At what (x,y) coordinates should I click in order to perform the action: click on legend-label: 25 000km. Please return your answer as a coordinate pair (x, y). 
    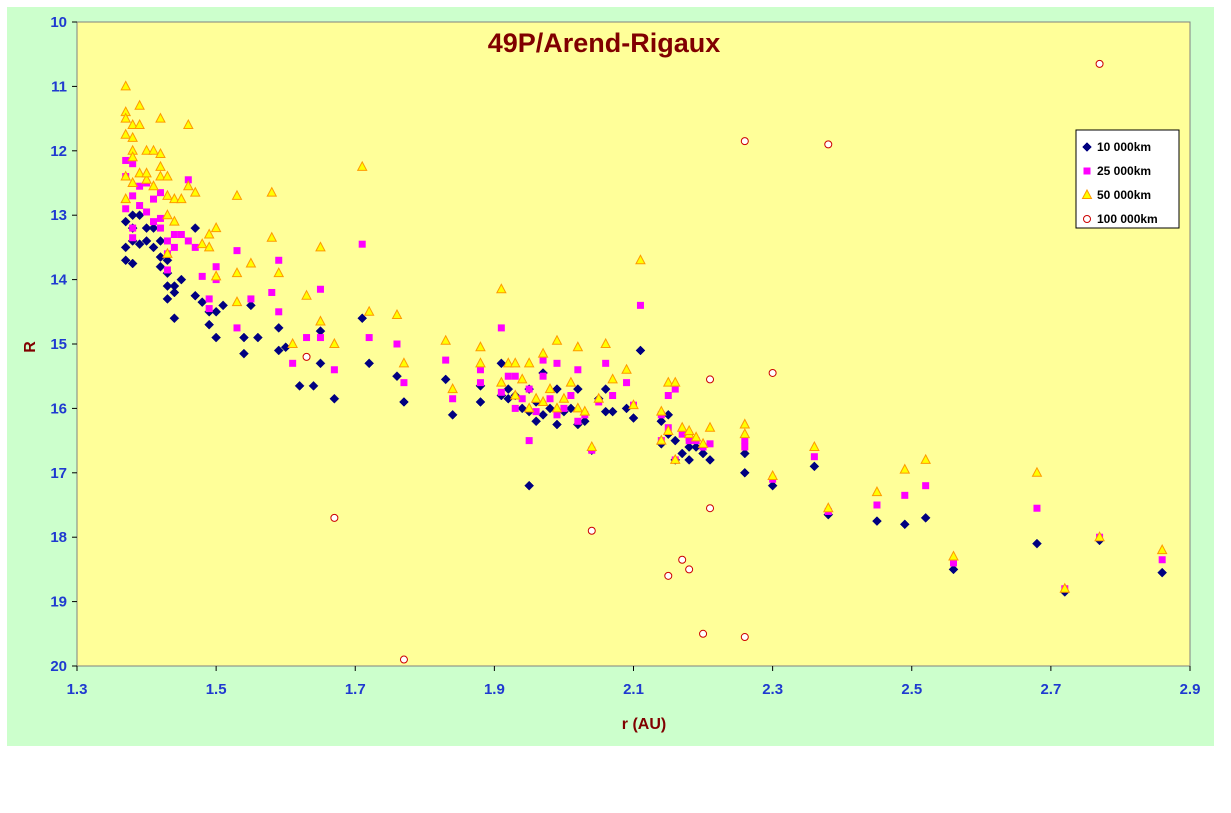
    Looking at the image, I should click on (1124, 171).